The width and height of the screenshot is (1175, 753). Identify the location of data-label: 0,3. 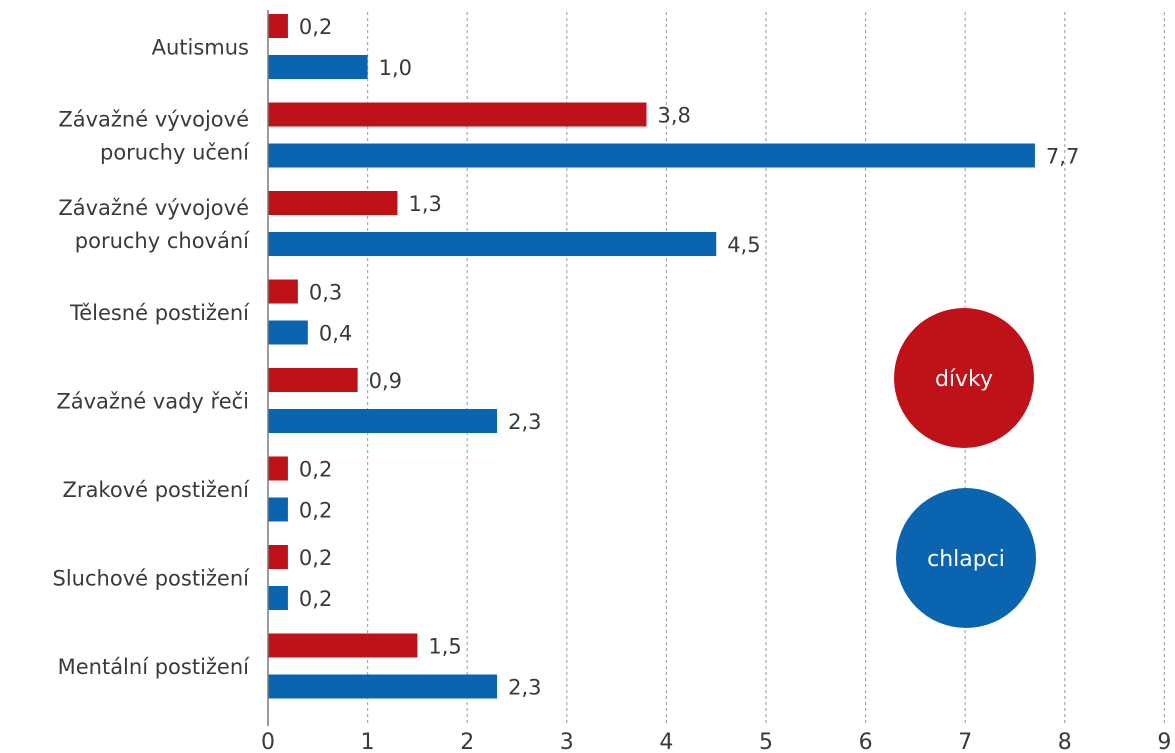
(325, 293).